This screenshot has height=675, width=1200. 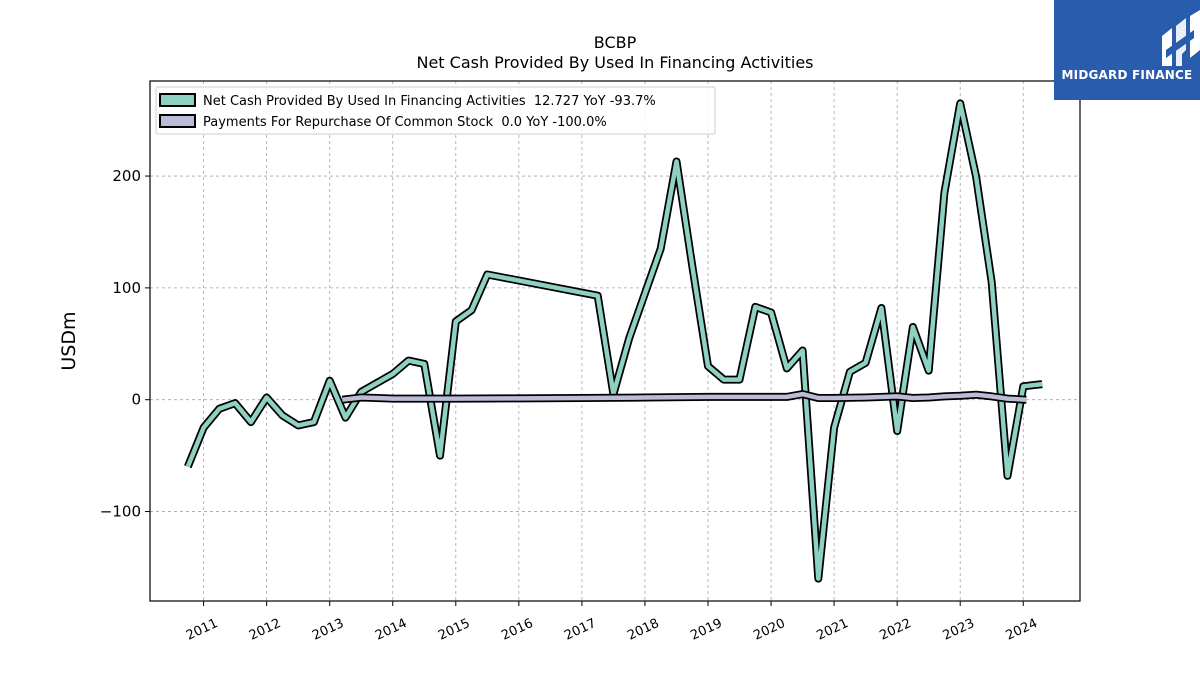 I want to click on y-tick-label: −100, so click(x=120, y=512).